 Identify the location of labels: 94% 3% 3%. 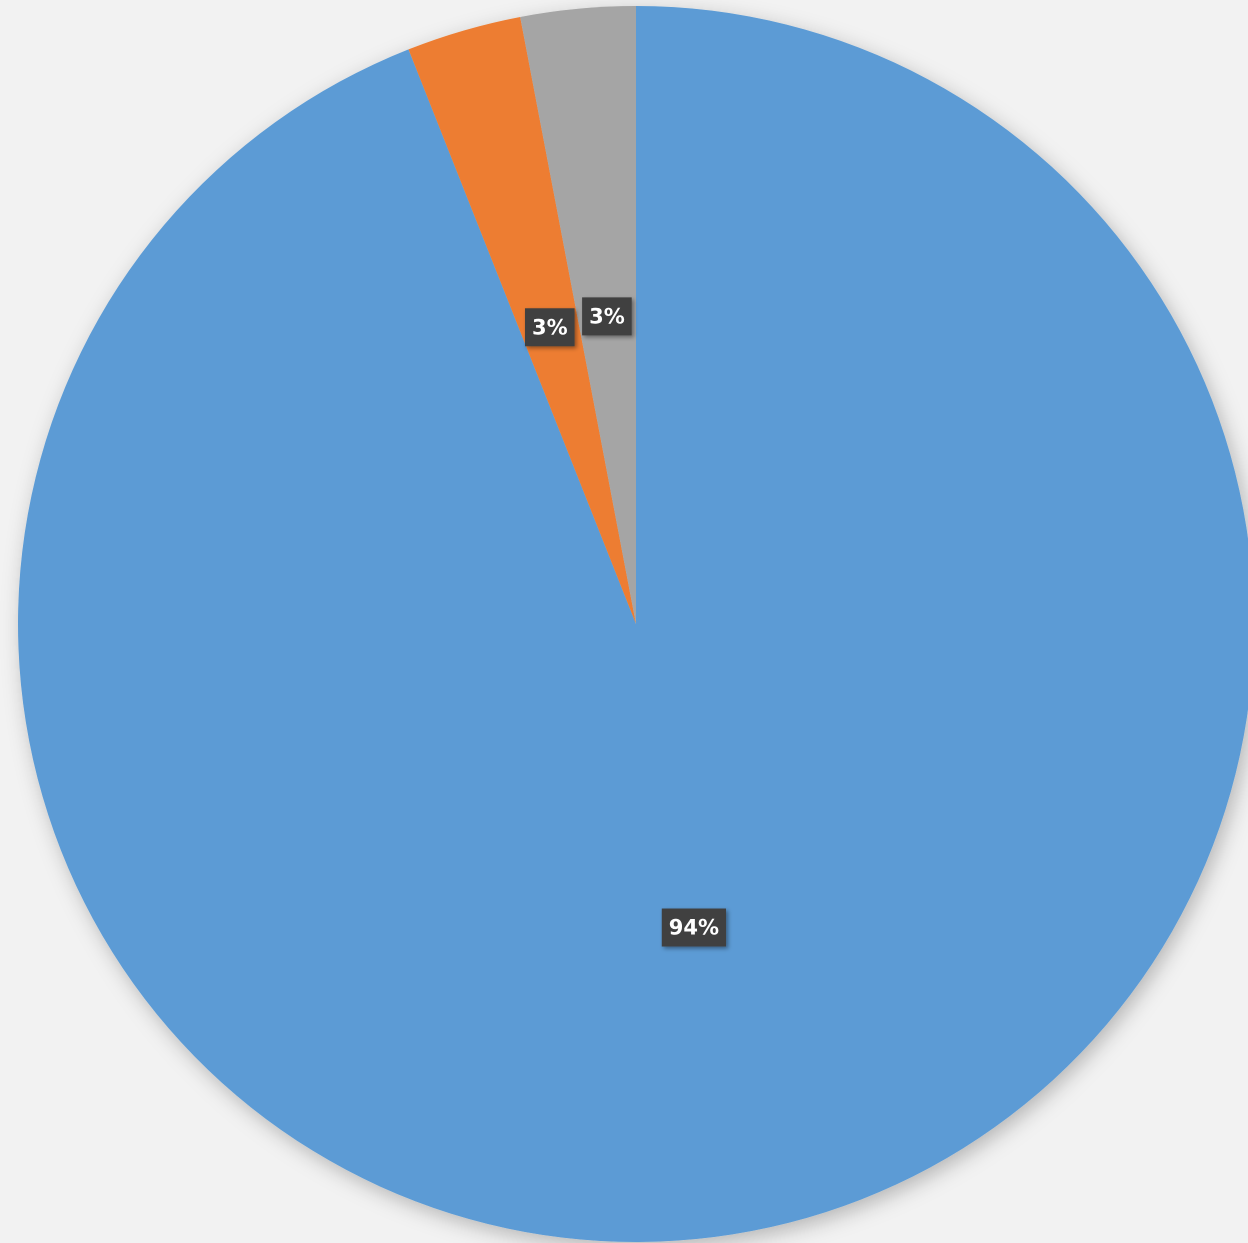
(625, 622).